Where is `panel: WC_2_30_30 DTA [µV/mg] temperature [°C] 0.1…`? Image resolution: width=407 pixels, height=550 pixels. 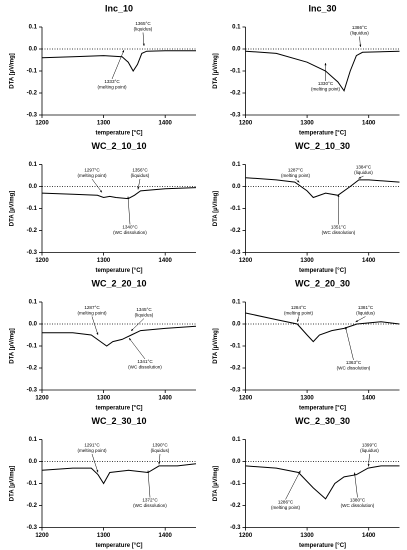
panel: WC_2_30_30 DTA [µV/mg] temperature [°C] 0.1… is located at coordinates (306, 482).